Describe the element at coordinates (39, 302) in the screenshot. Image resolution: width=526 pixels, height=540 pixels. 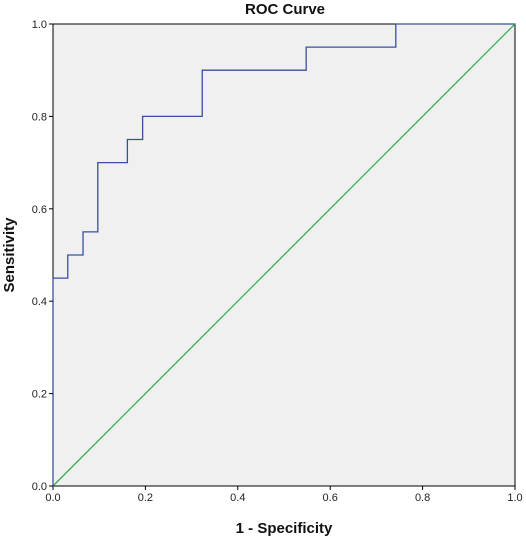
I see `y-tick-label: 0.4` at that location.